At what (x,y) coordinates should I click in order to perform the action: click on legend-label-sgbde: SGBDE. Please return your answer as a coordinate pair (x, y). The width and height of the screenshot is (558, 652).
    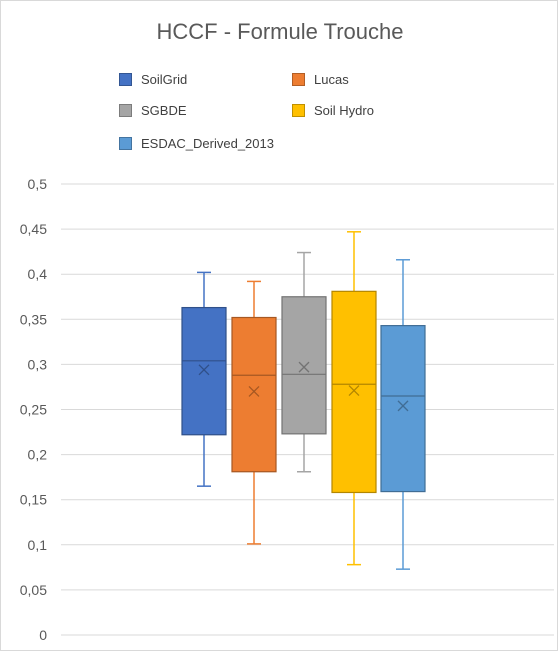
    Looking at the image, I should click on (164, 110).